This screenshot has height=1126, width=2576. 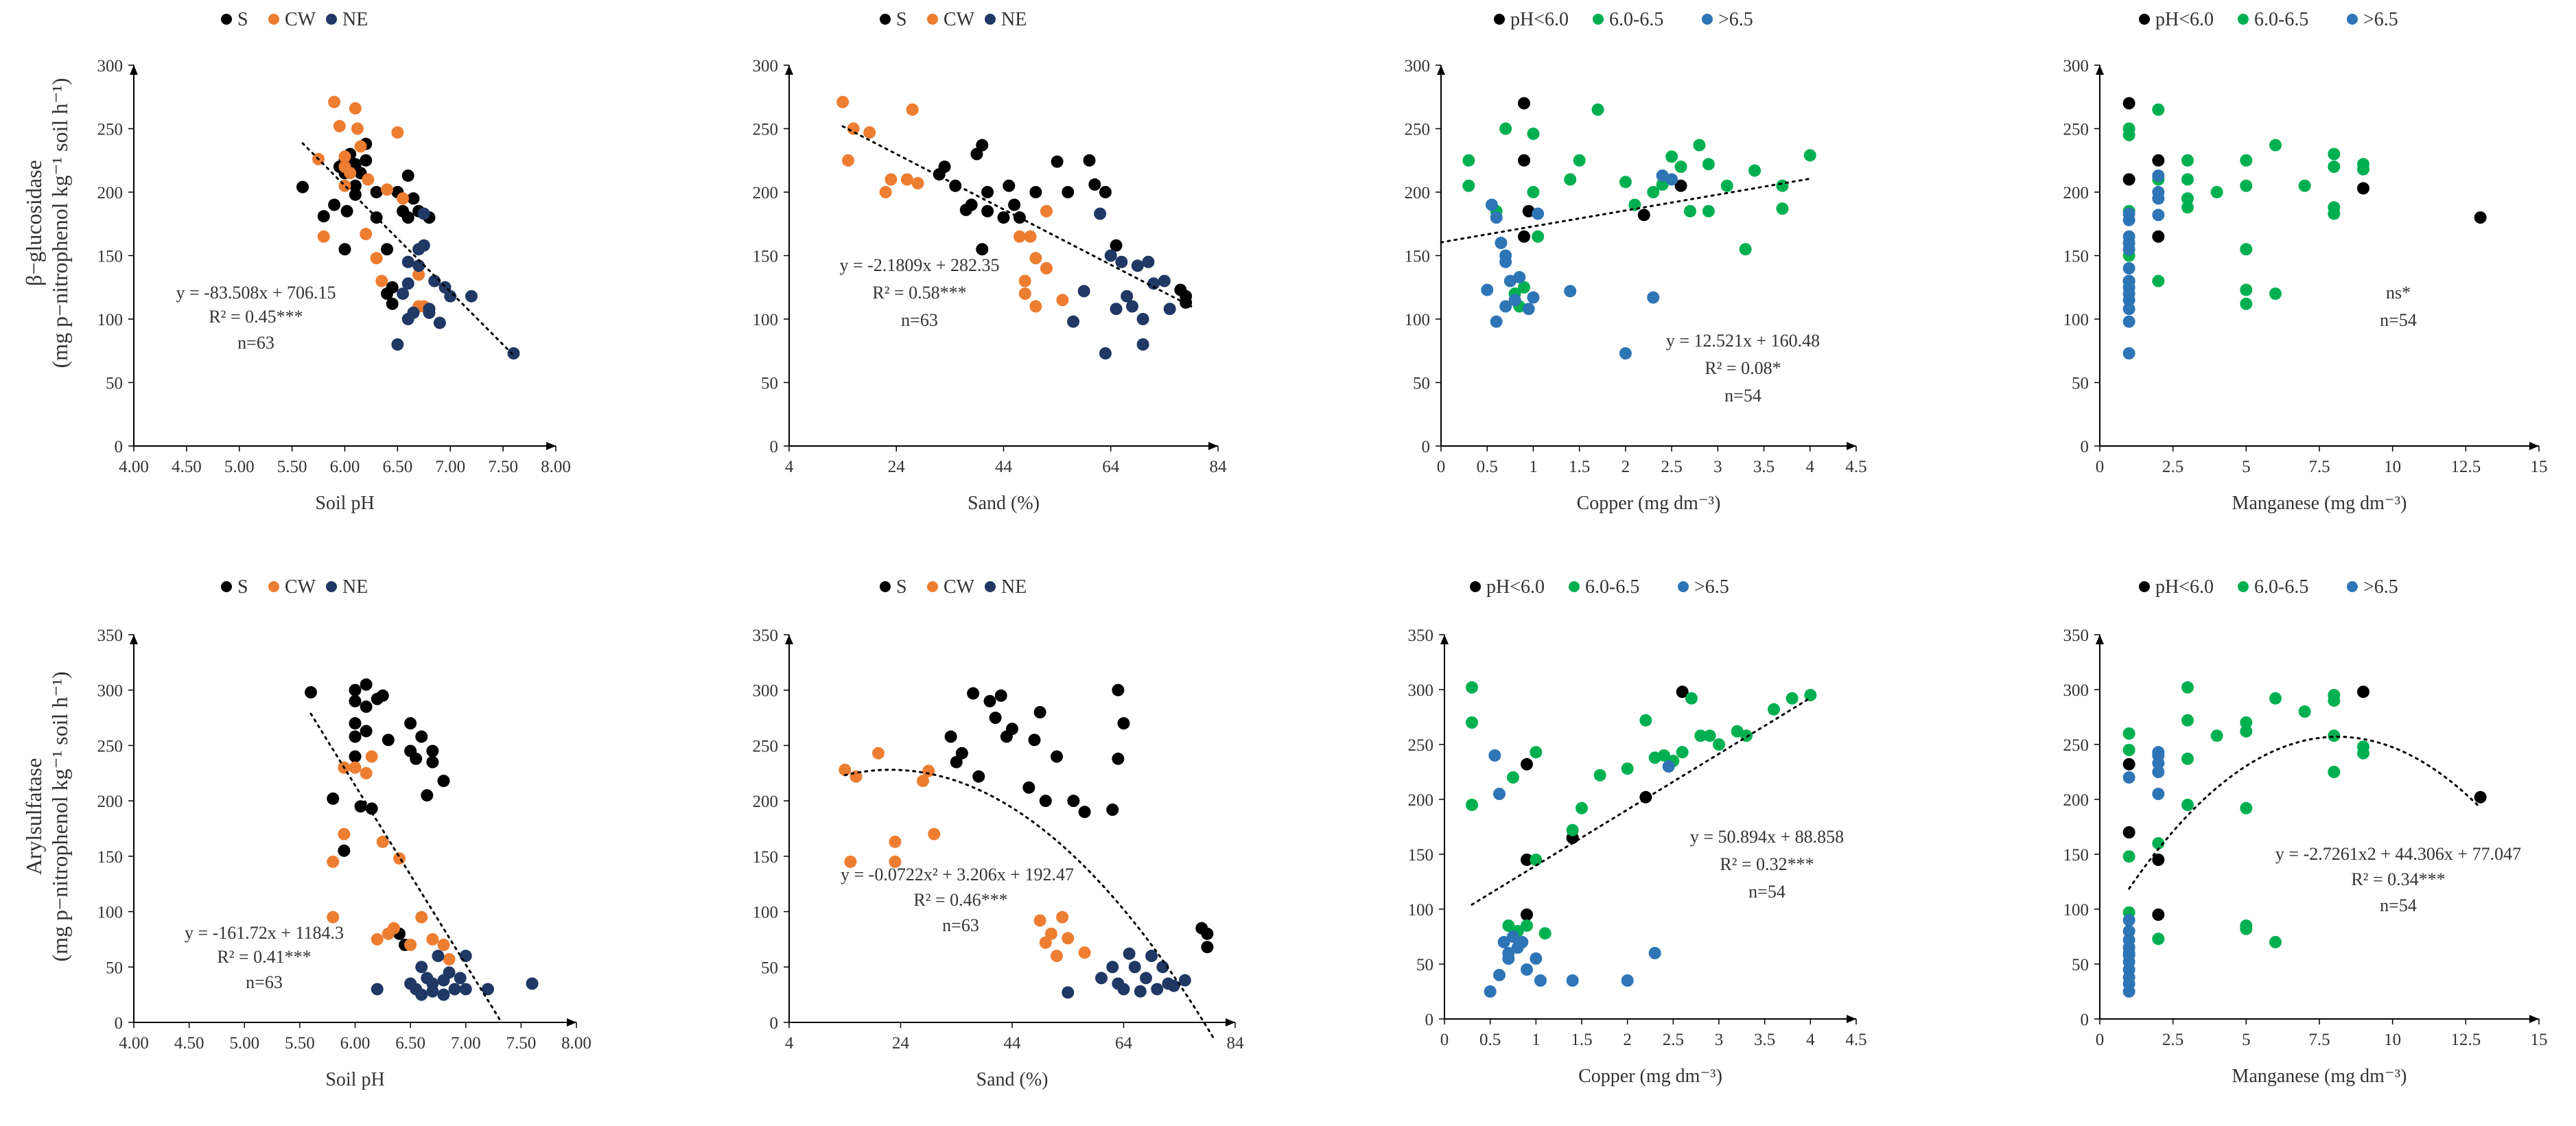 What do you see at coordinates (1421, 855) in the screenshot?
I see `y-tick-label: 150` at bounding box center [1421, 855].